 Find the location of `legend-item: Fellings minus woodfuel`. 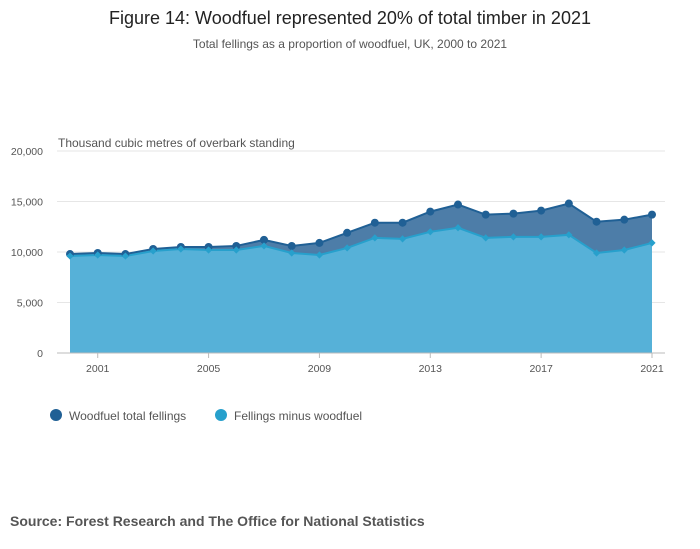

legend-item: Fellings minus woodfuel is located at coordinates (288, 416).